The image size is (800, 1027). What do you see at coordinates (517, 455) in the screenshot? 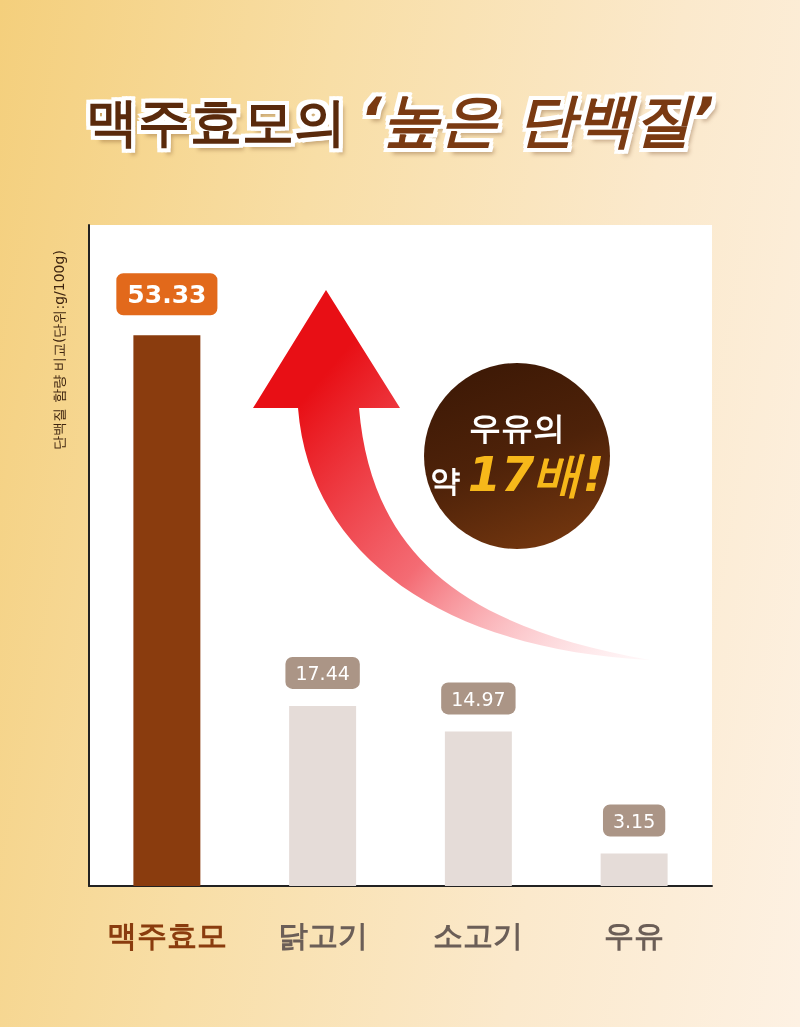
I see `annotation: 우유의 약 17배!` at bounding box center [517, 455].